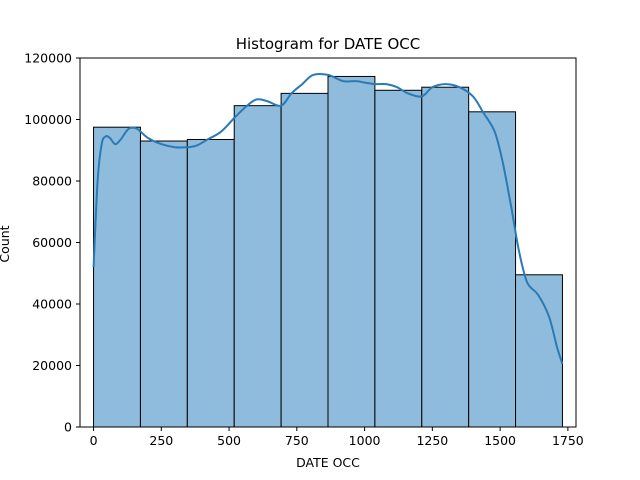 The height and width of the screenshot is (480, 640). What do you see at coordinates (68, 427) in the screenshot?
I see `y-tick-label: 0` at bounding box center [68, 427].